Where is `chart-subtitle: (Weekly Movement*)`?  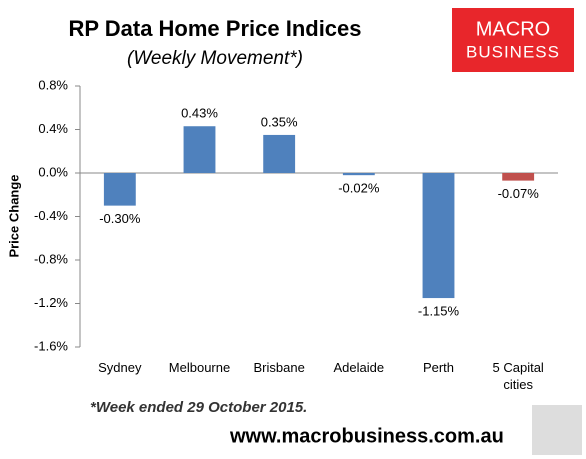 chart-subtitle: (Weekly Movement*) is located at coordinates (215, 58).